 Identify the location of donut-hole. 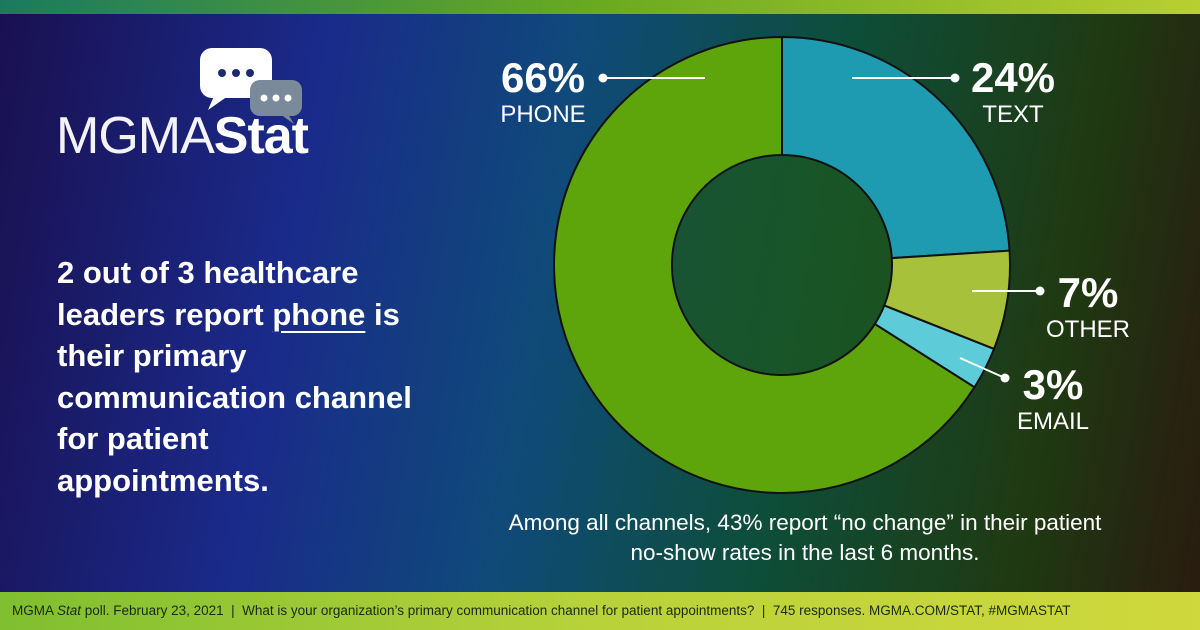
(782, 265).